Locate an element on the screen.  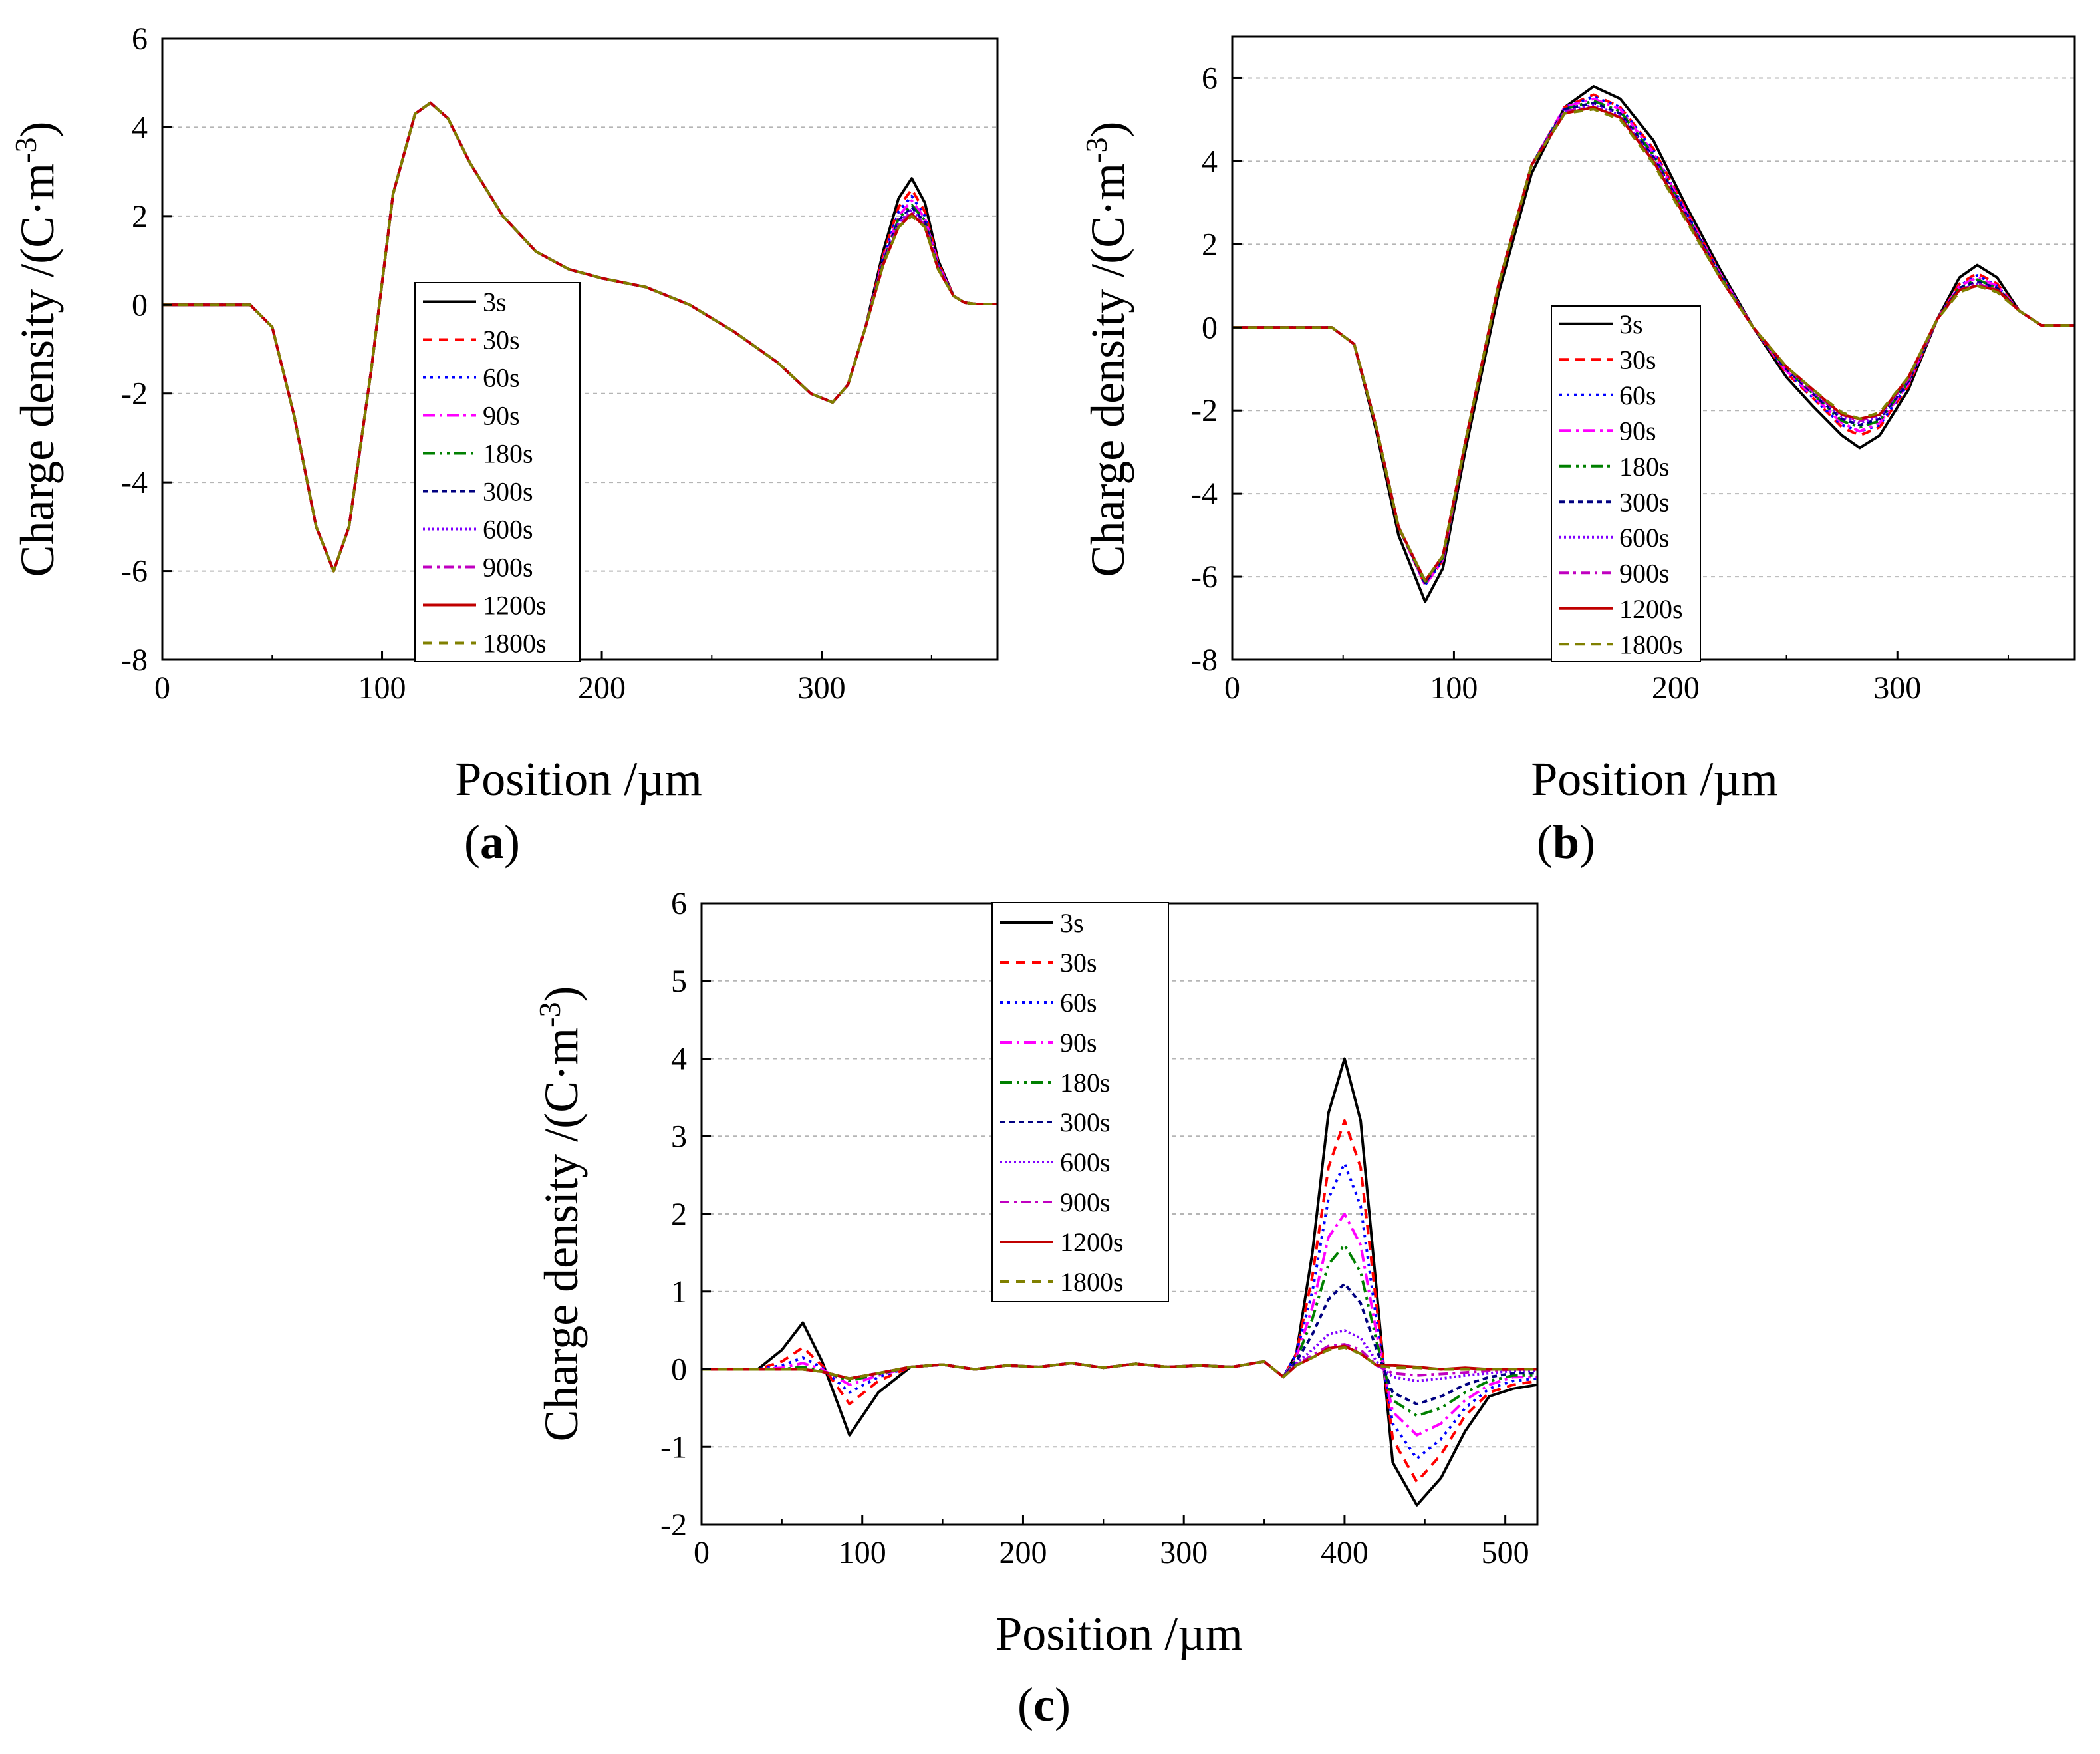
panel-label-c: (c) is located at coordinates (1044, 1705).